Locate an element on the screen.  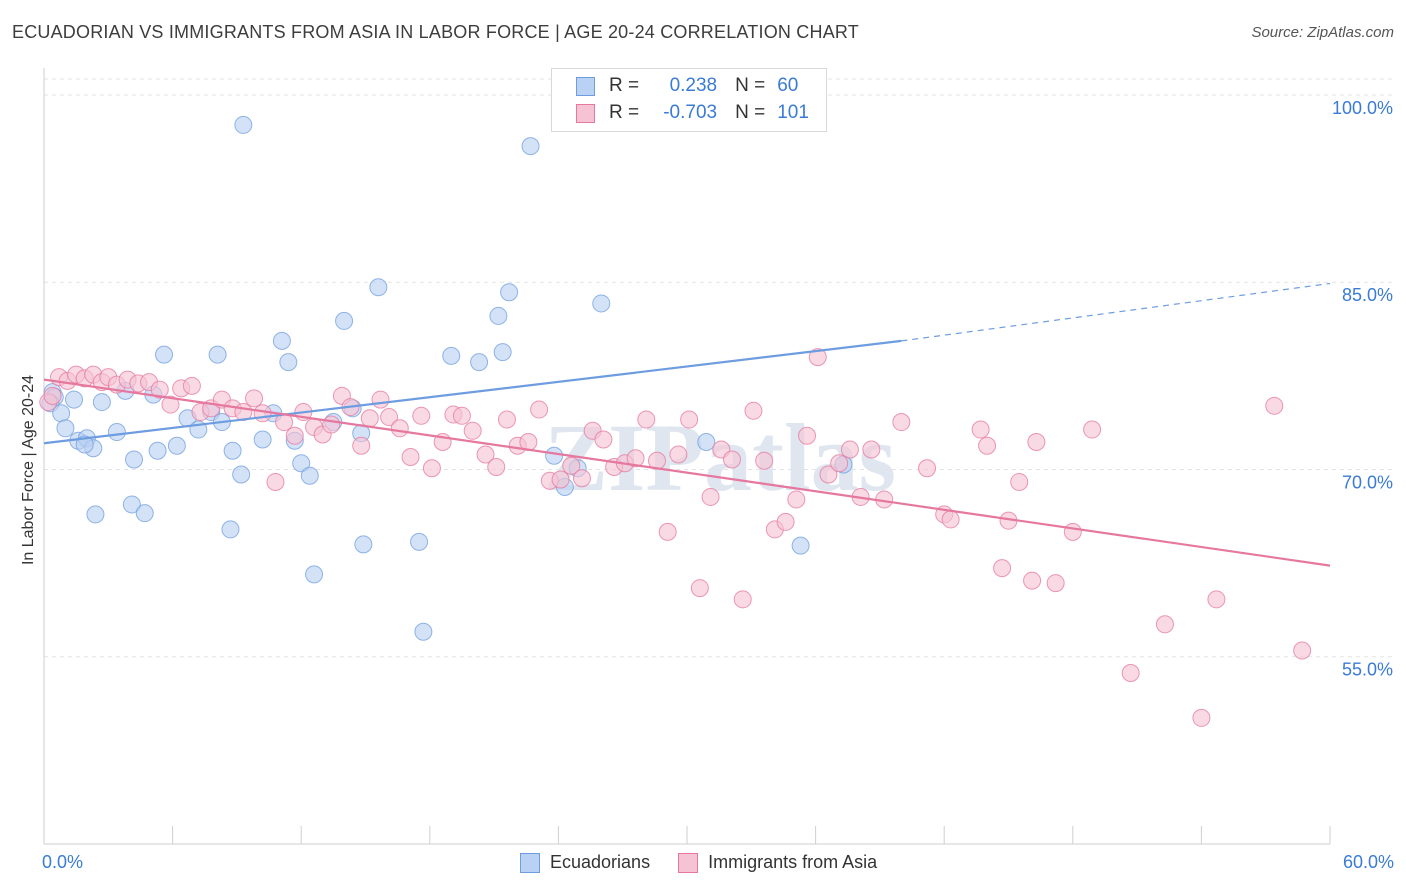
legend-n-value: 60 is located at coordinates (788, 85).